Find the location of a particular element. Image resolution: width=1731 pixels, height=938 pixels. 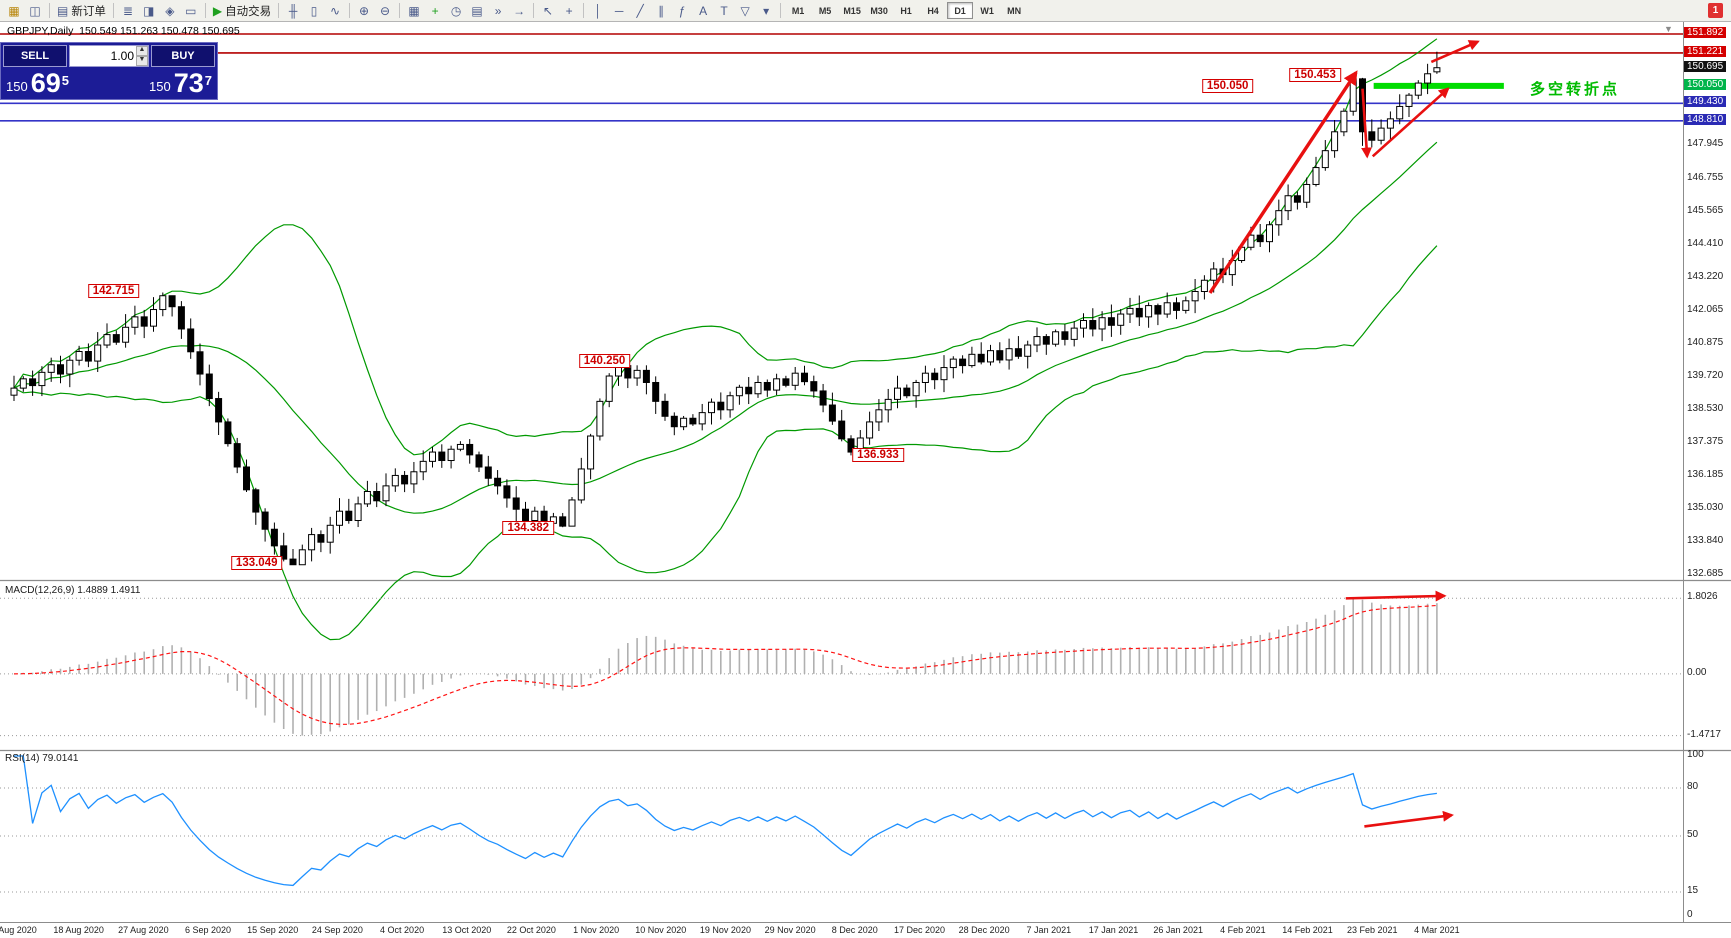

price-axis-label: 139.720 is located at coordinates (1705, 375).